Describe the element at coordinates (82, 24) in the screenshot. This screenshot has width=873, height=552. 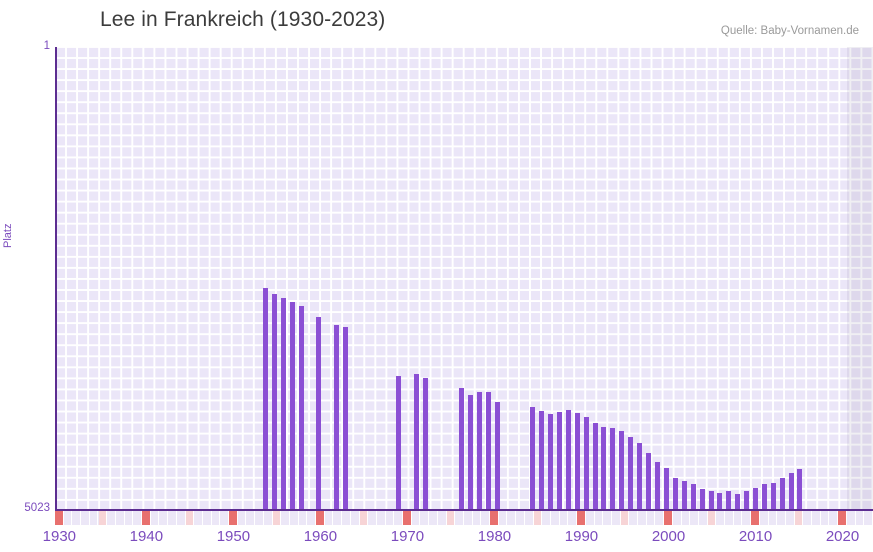
I see `flag-stripe-red` at that location.